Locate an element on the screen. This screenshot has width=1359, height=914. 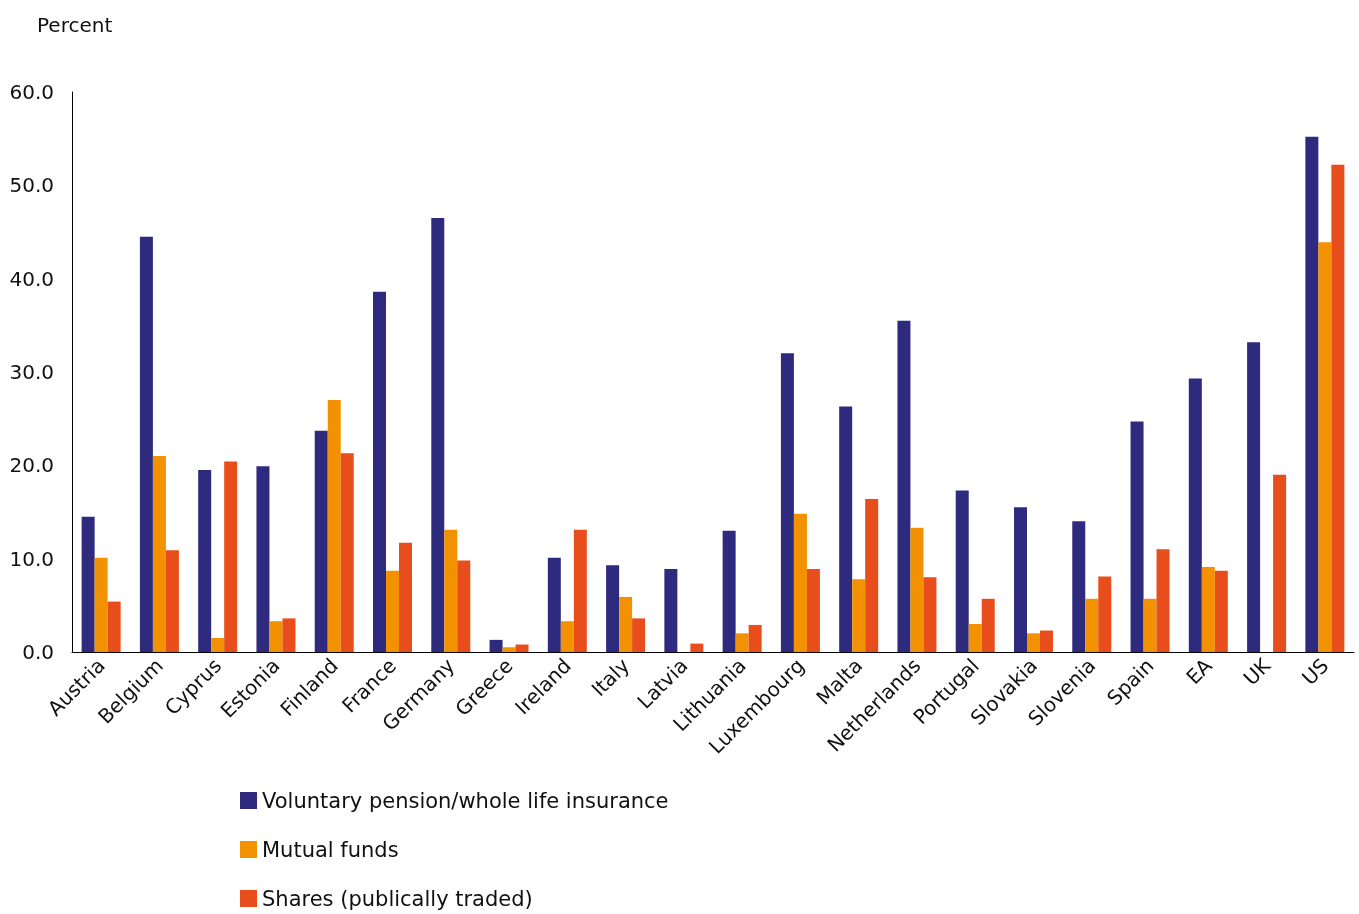
y-tick-label: 0.0 is located at coordinates (38, 652).